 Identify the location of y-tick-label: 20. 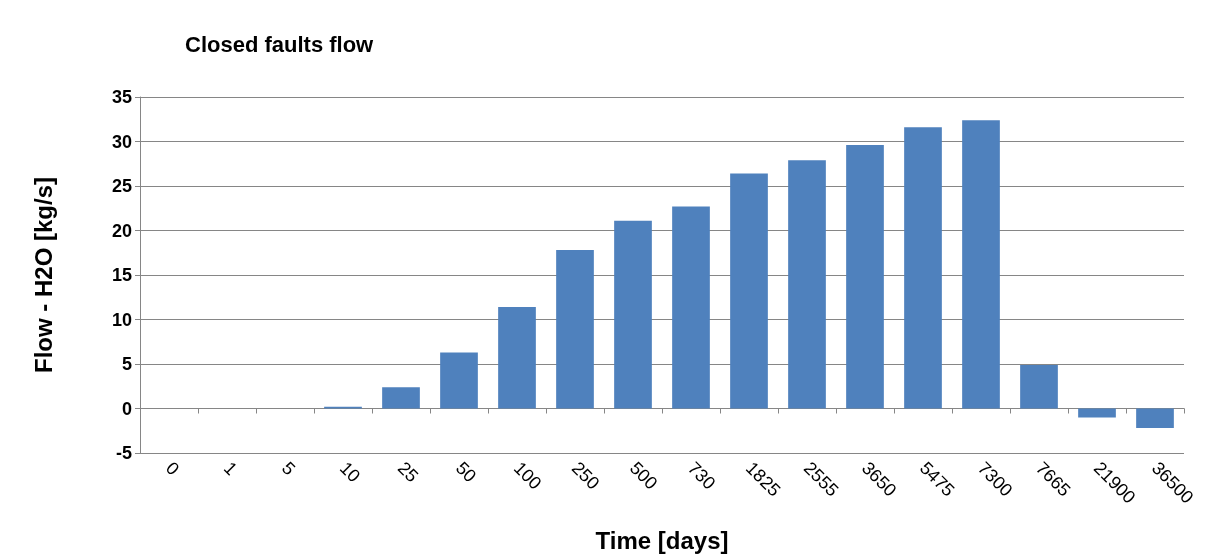
(121, 230).